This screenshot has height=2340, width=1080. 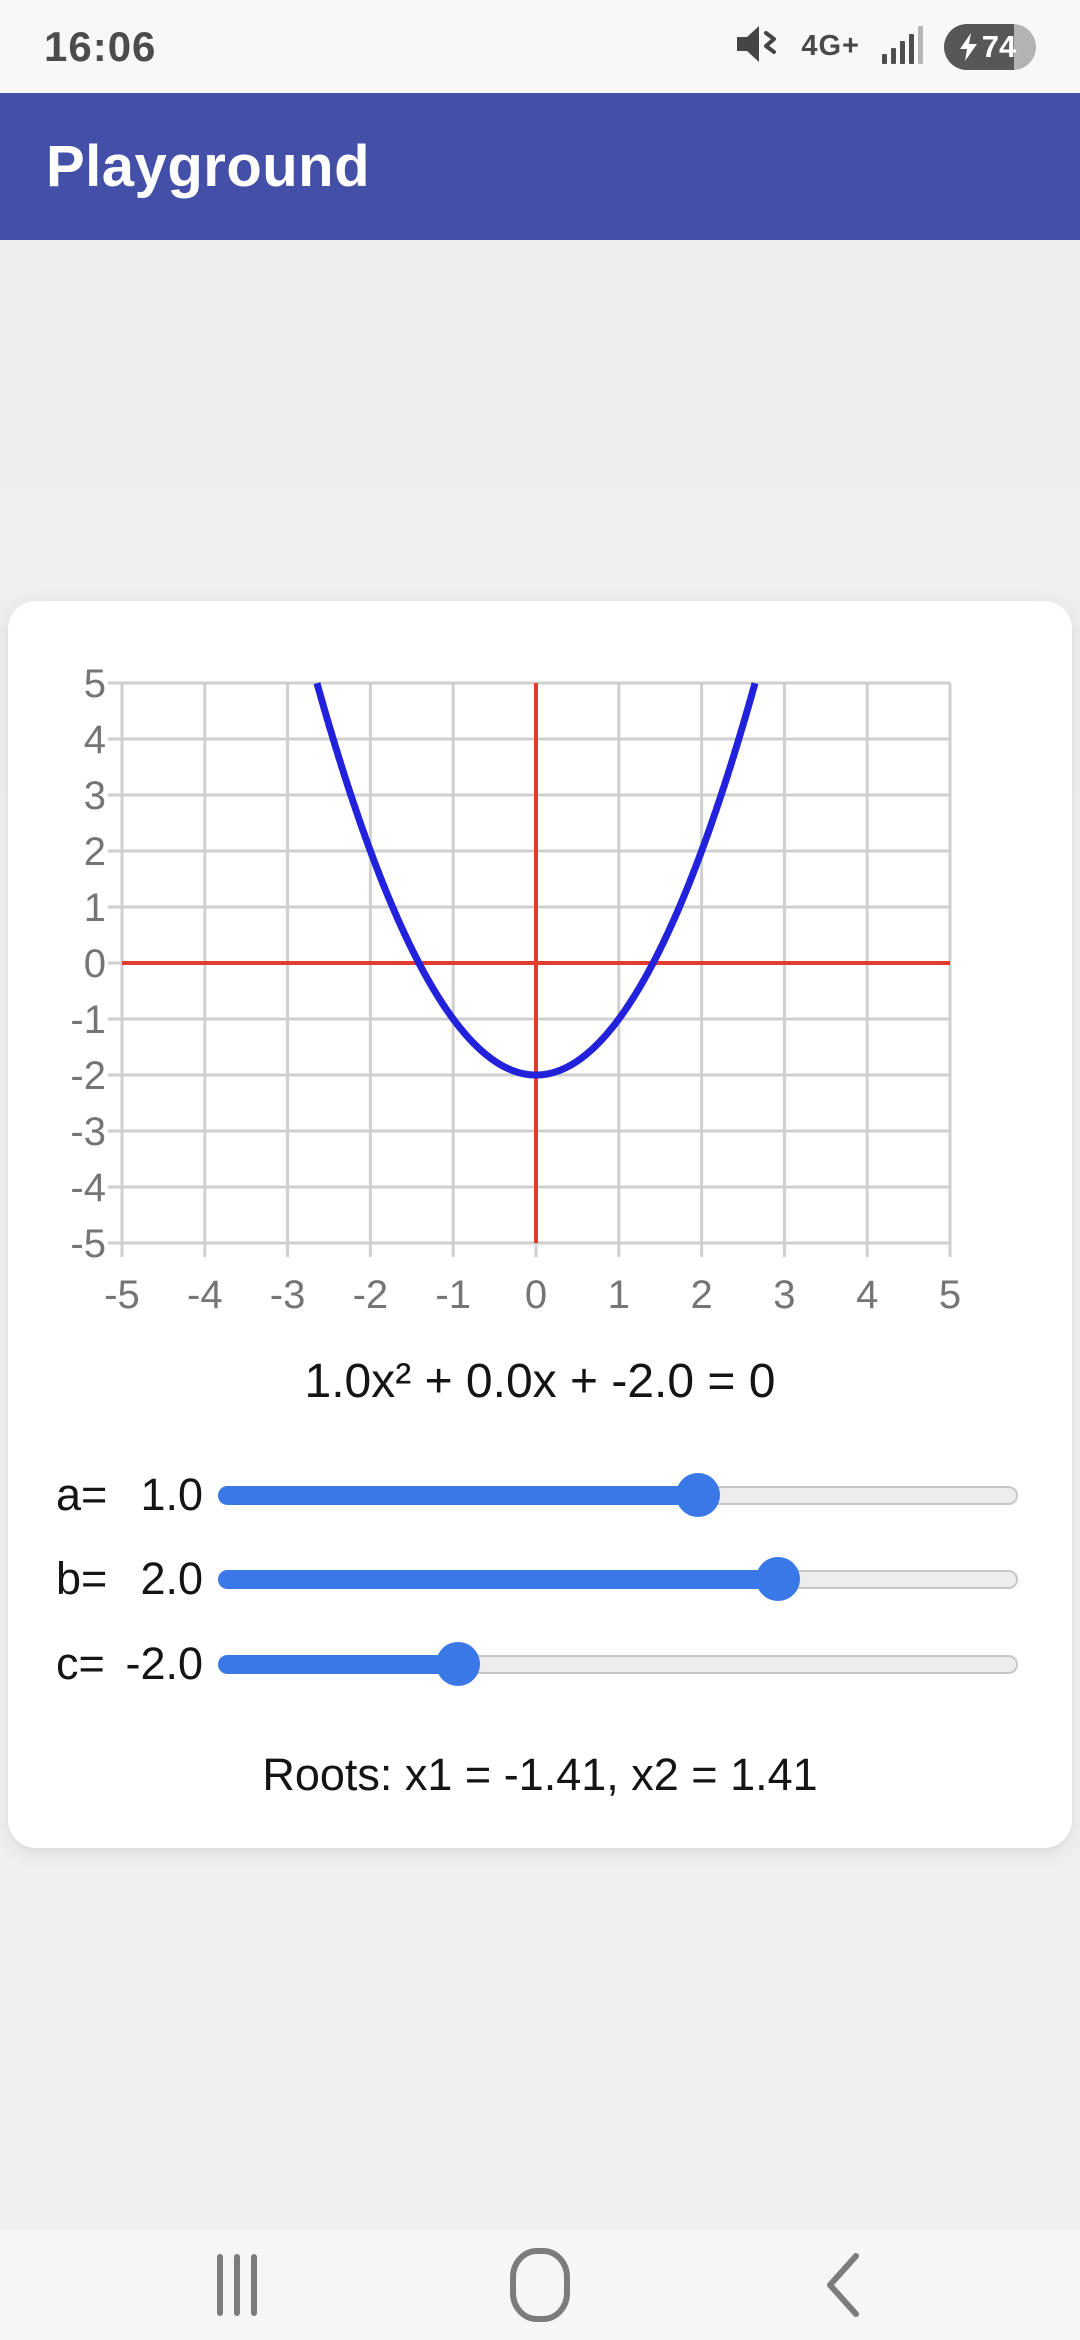 I want to click on slider-a-thumb, so click(x=698, y=1495).